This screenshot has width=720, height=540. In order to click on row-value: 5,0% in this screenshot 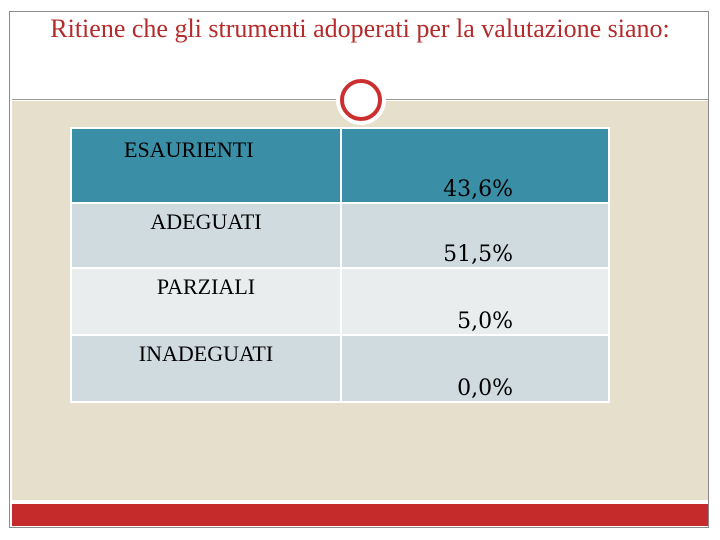, I will do `click(485, 321)`.